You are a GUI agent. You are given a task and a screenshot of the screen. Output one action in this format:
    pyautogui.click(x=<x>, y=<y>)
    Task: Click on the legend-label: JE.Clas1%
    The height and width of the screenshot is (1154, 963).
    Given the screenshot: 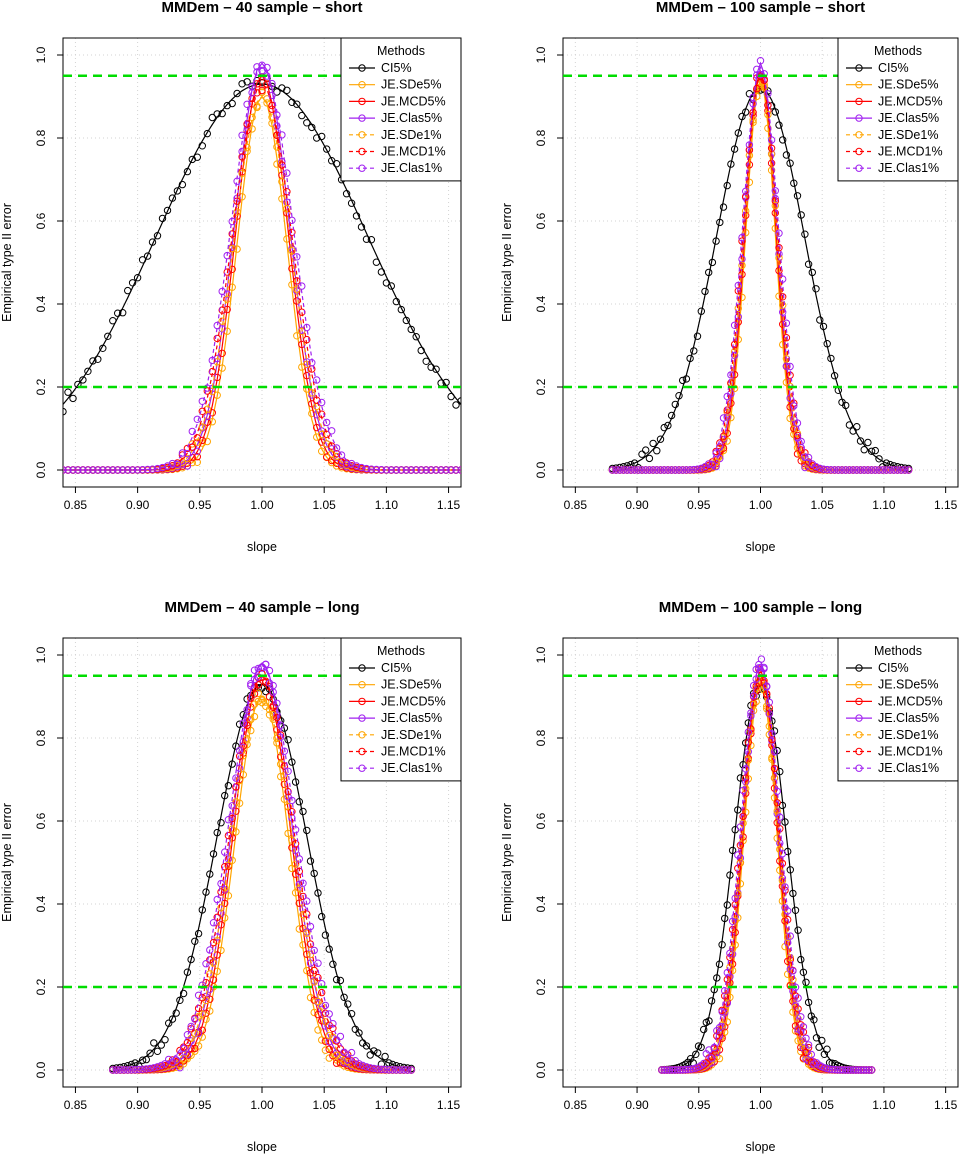 What is the action you would take?
    pyautogui.click(x=908, y=168)
    